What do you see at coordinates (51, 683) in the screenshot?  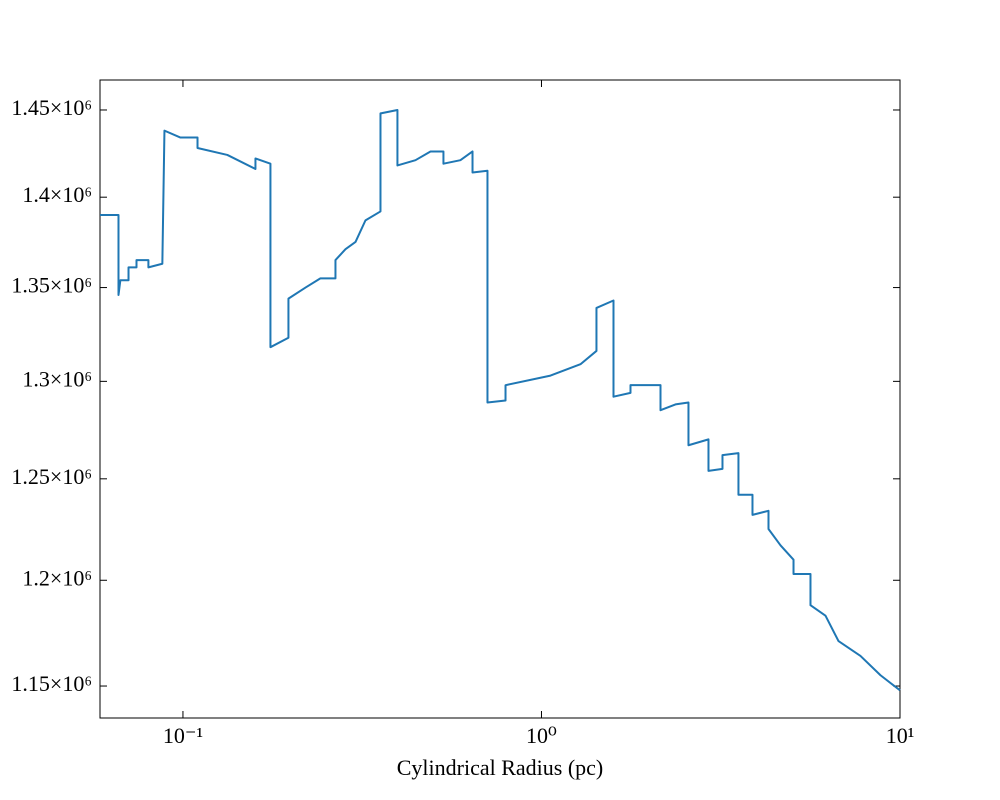 I see `y-tick-label: 1.15×10⁶` at bounding box center [51, 683].